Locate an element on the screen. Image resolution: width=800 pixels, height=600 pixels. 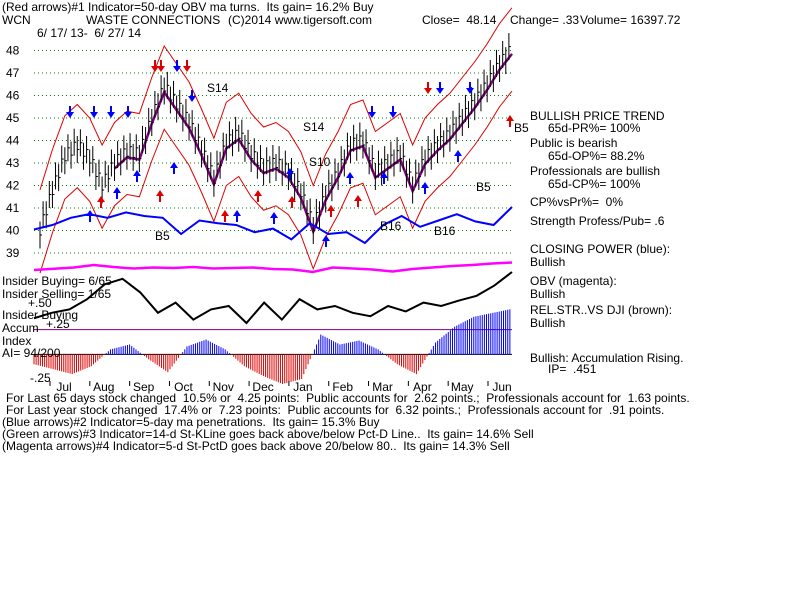
y-tick-43: 43 is located at coordinates (13, 163).